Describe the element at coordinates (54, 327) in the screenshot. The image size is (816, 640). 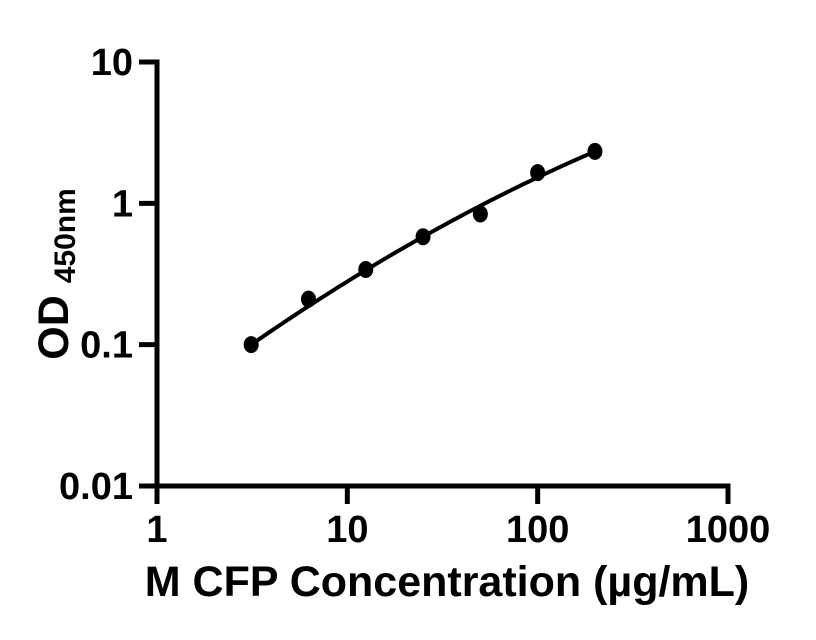
I see `y-axis-title-main: OD` at that location.